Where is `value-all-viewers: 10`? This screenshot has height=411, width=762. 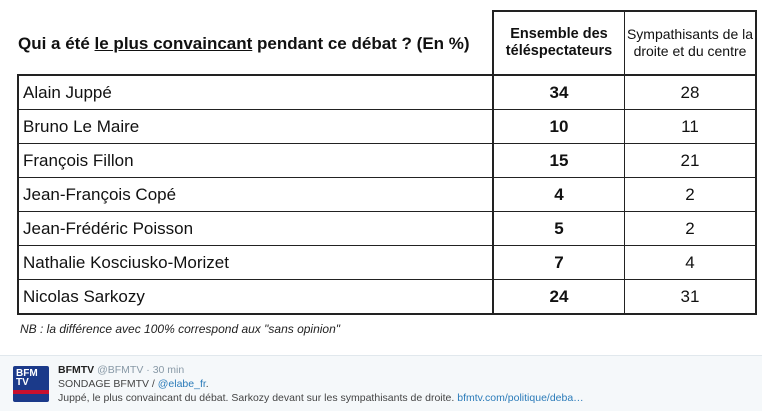 value-all-viewers: 10 is located at coordinates (558, 126).